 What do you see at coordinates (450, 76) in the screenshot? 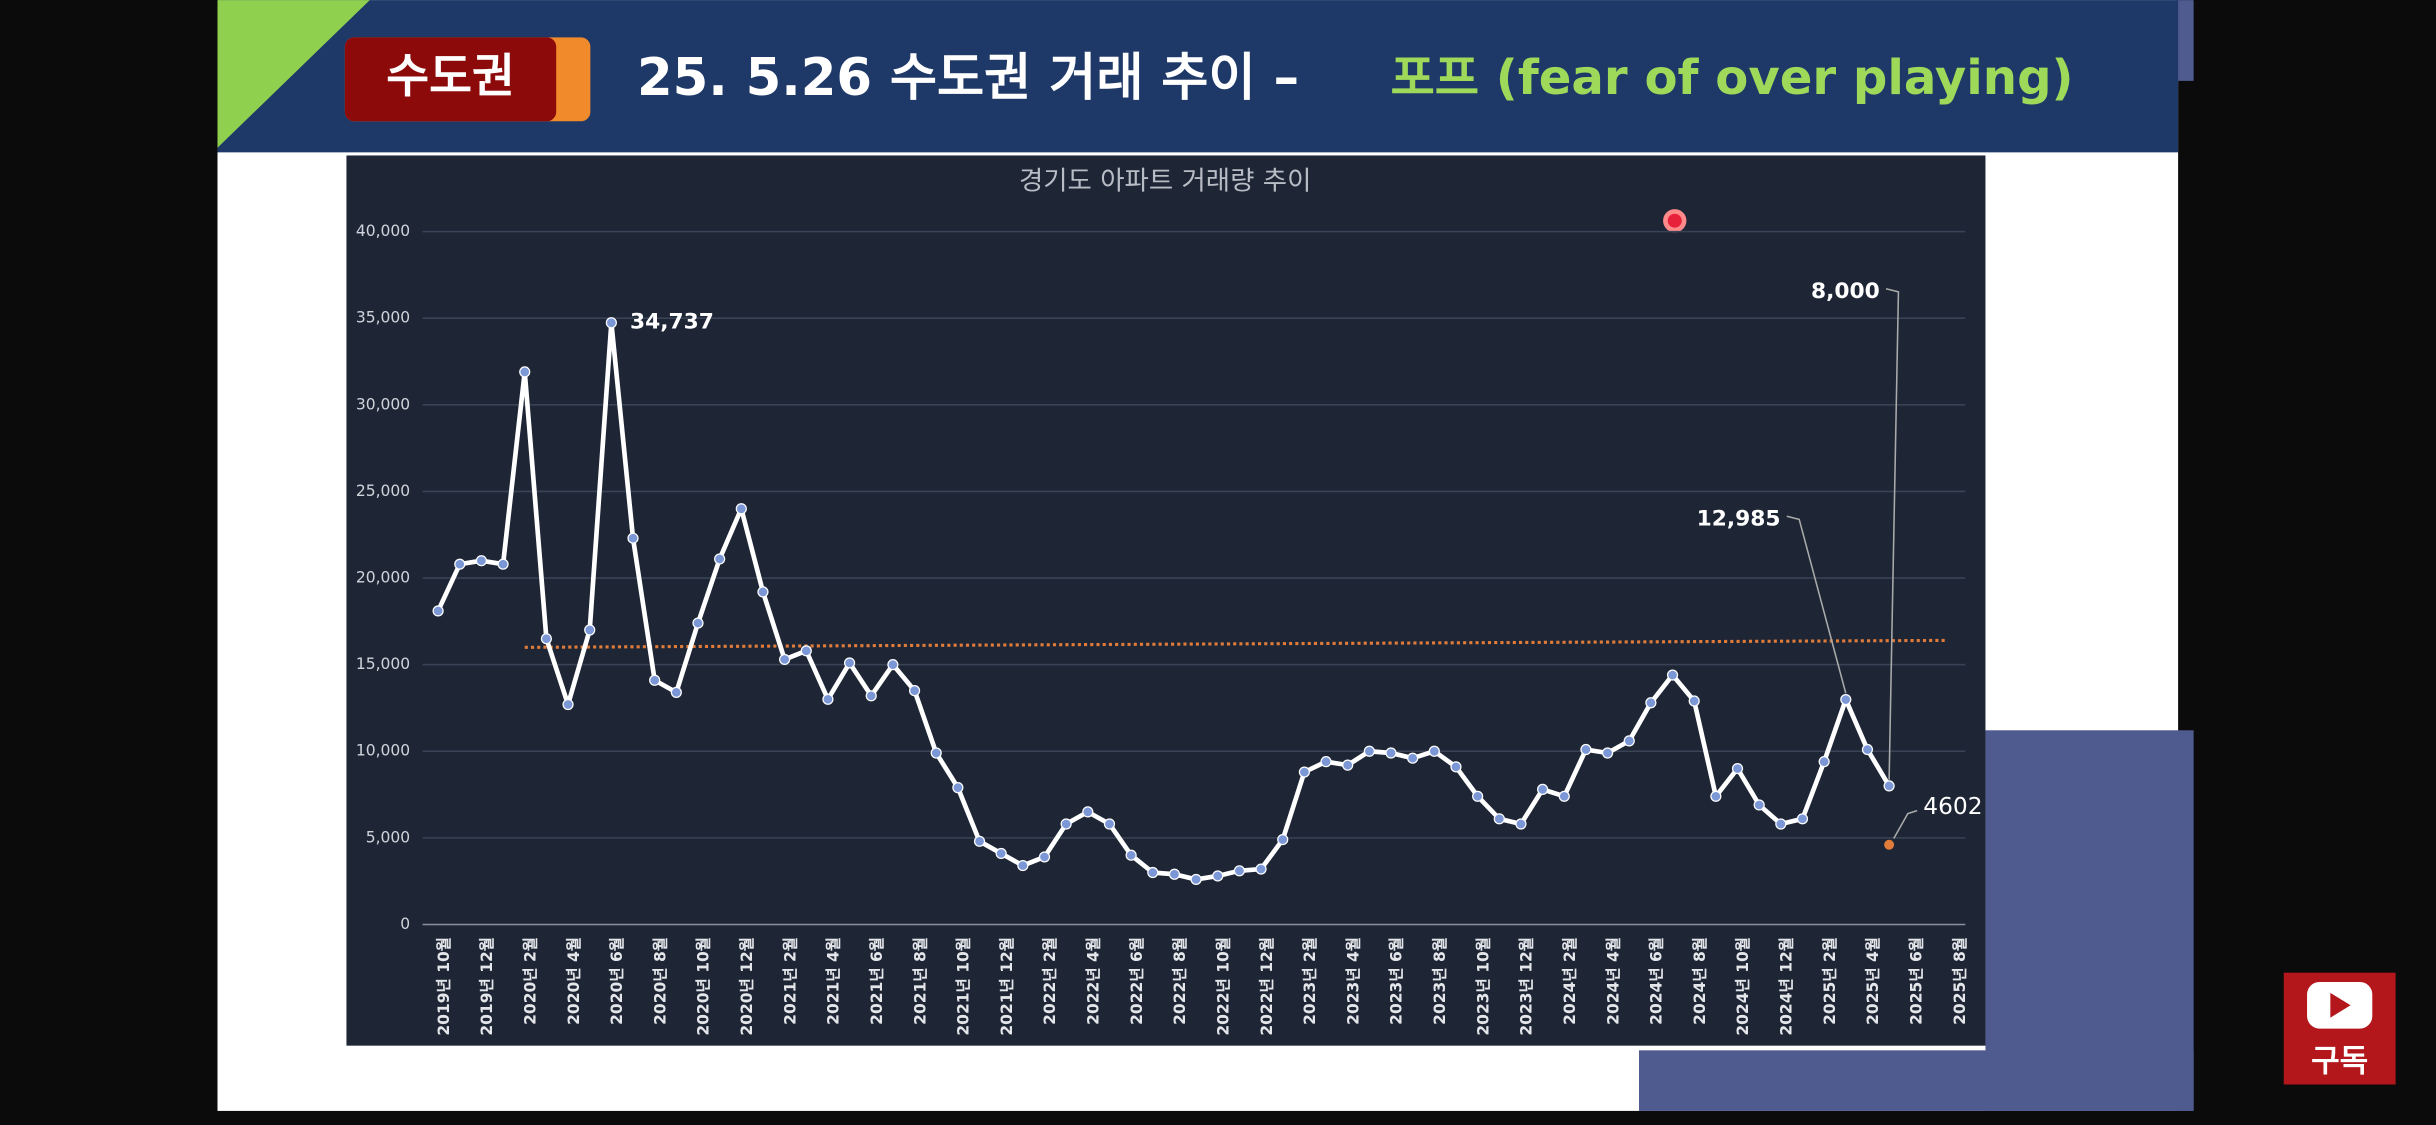
I see `badge-text: 수도권` at bounding box center [450, 76].